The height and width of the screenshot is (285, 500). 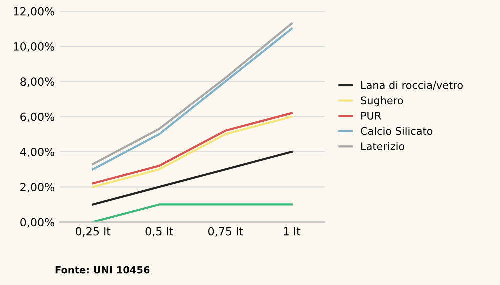 What do you see at coordinates (382, 101) in the screenshot?
I see `legend-label: Sughero` at bounding box center [382, 101].